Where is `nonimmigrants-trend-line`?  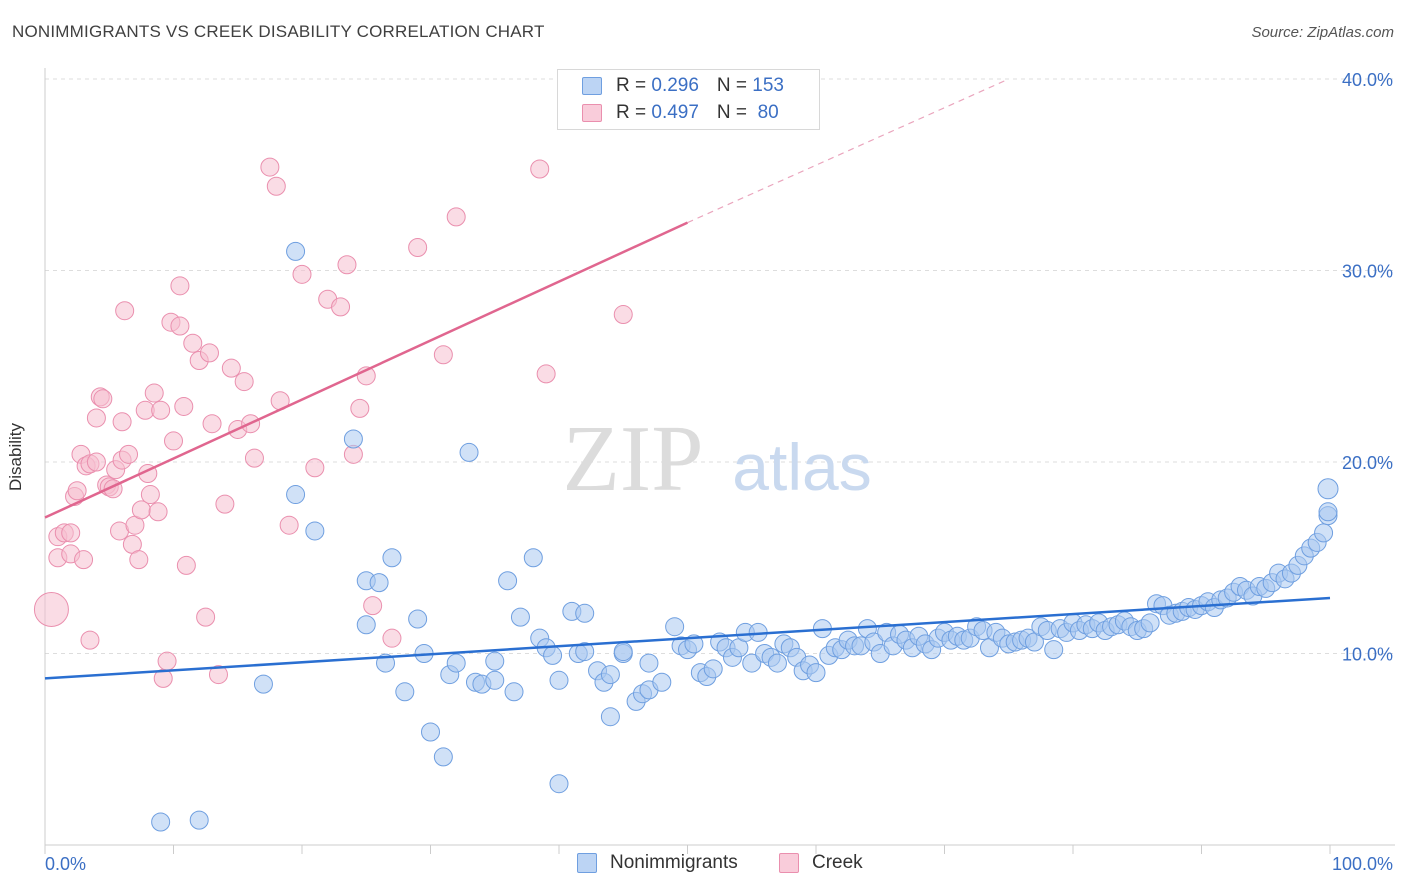 nonimmigrants-trend-line is located at coordinates (687, 638).